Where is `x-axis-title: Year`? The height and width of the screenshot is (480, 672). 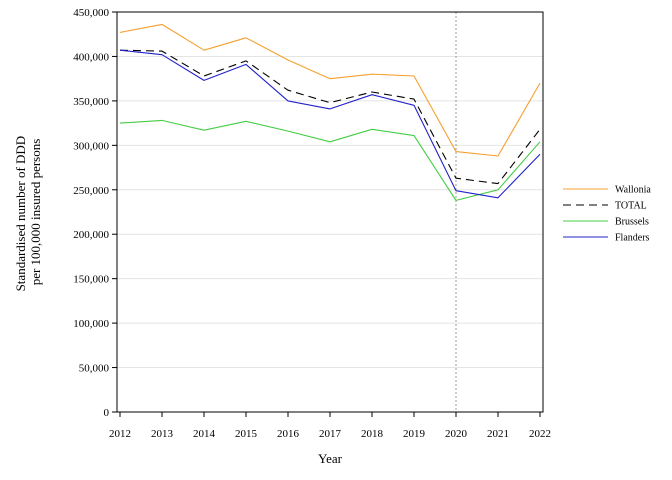 x-axis-title: Year is located at coordinates (330, 458).